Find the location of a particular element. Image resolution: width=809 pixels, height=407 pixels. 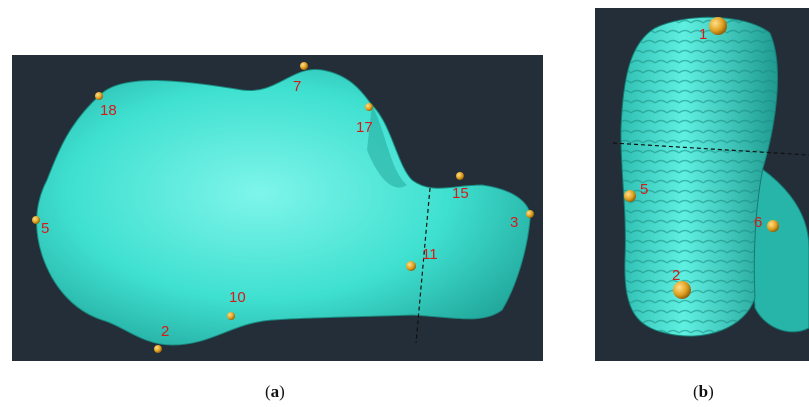

caption-a-close: ) is located at coordinates (282, 391).